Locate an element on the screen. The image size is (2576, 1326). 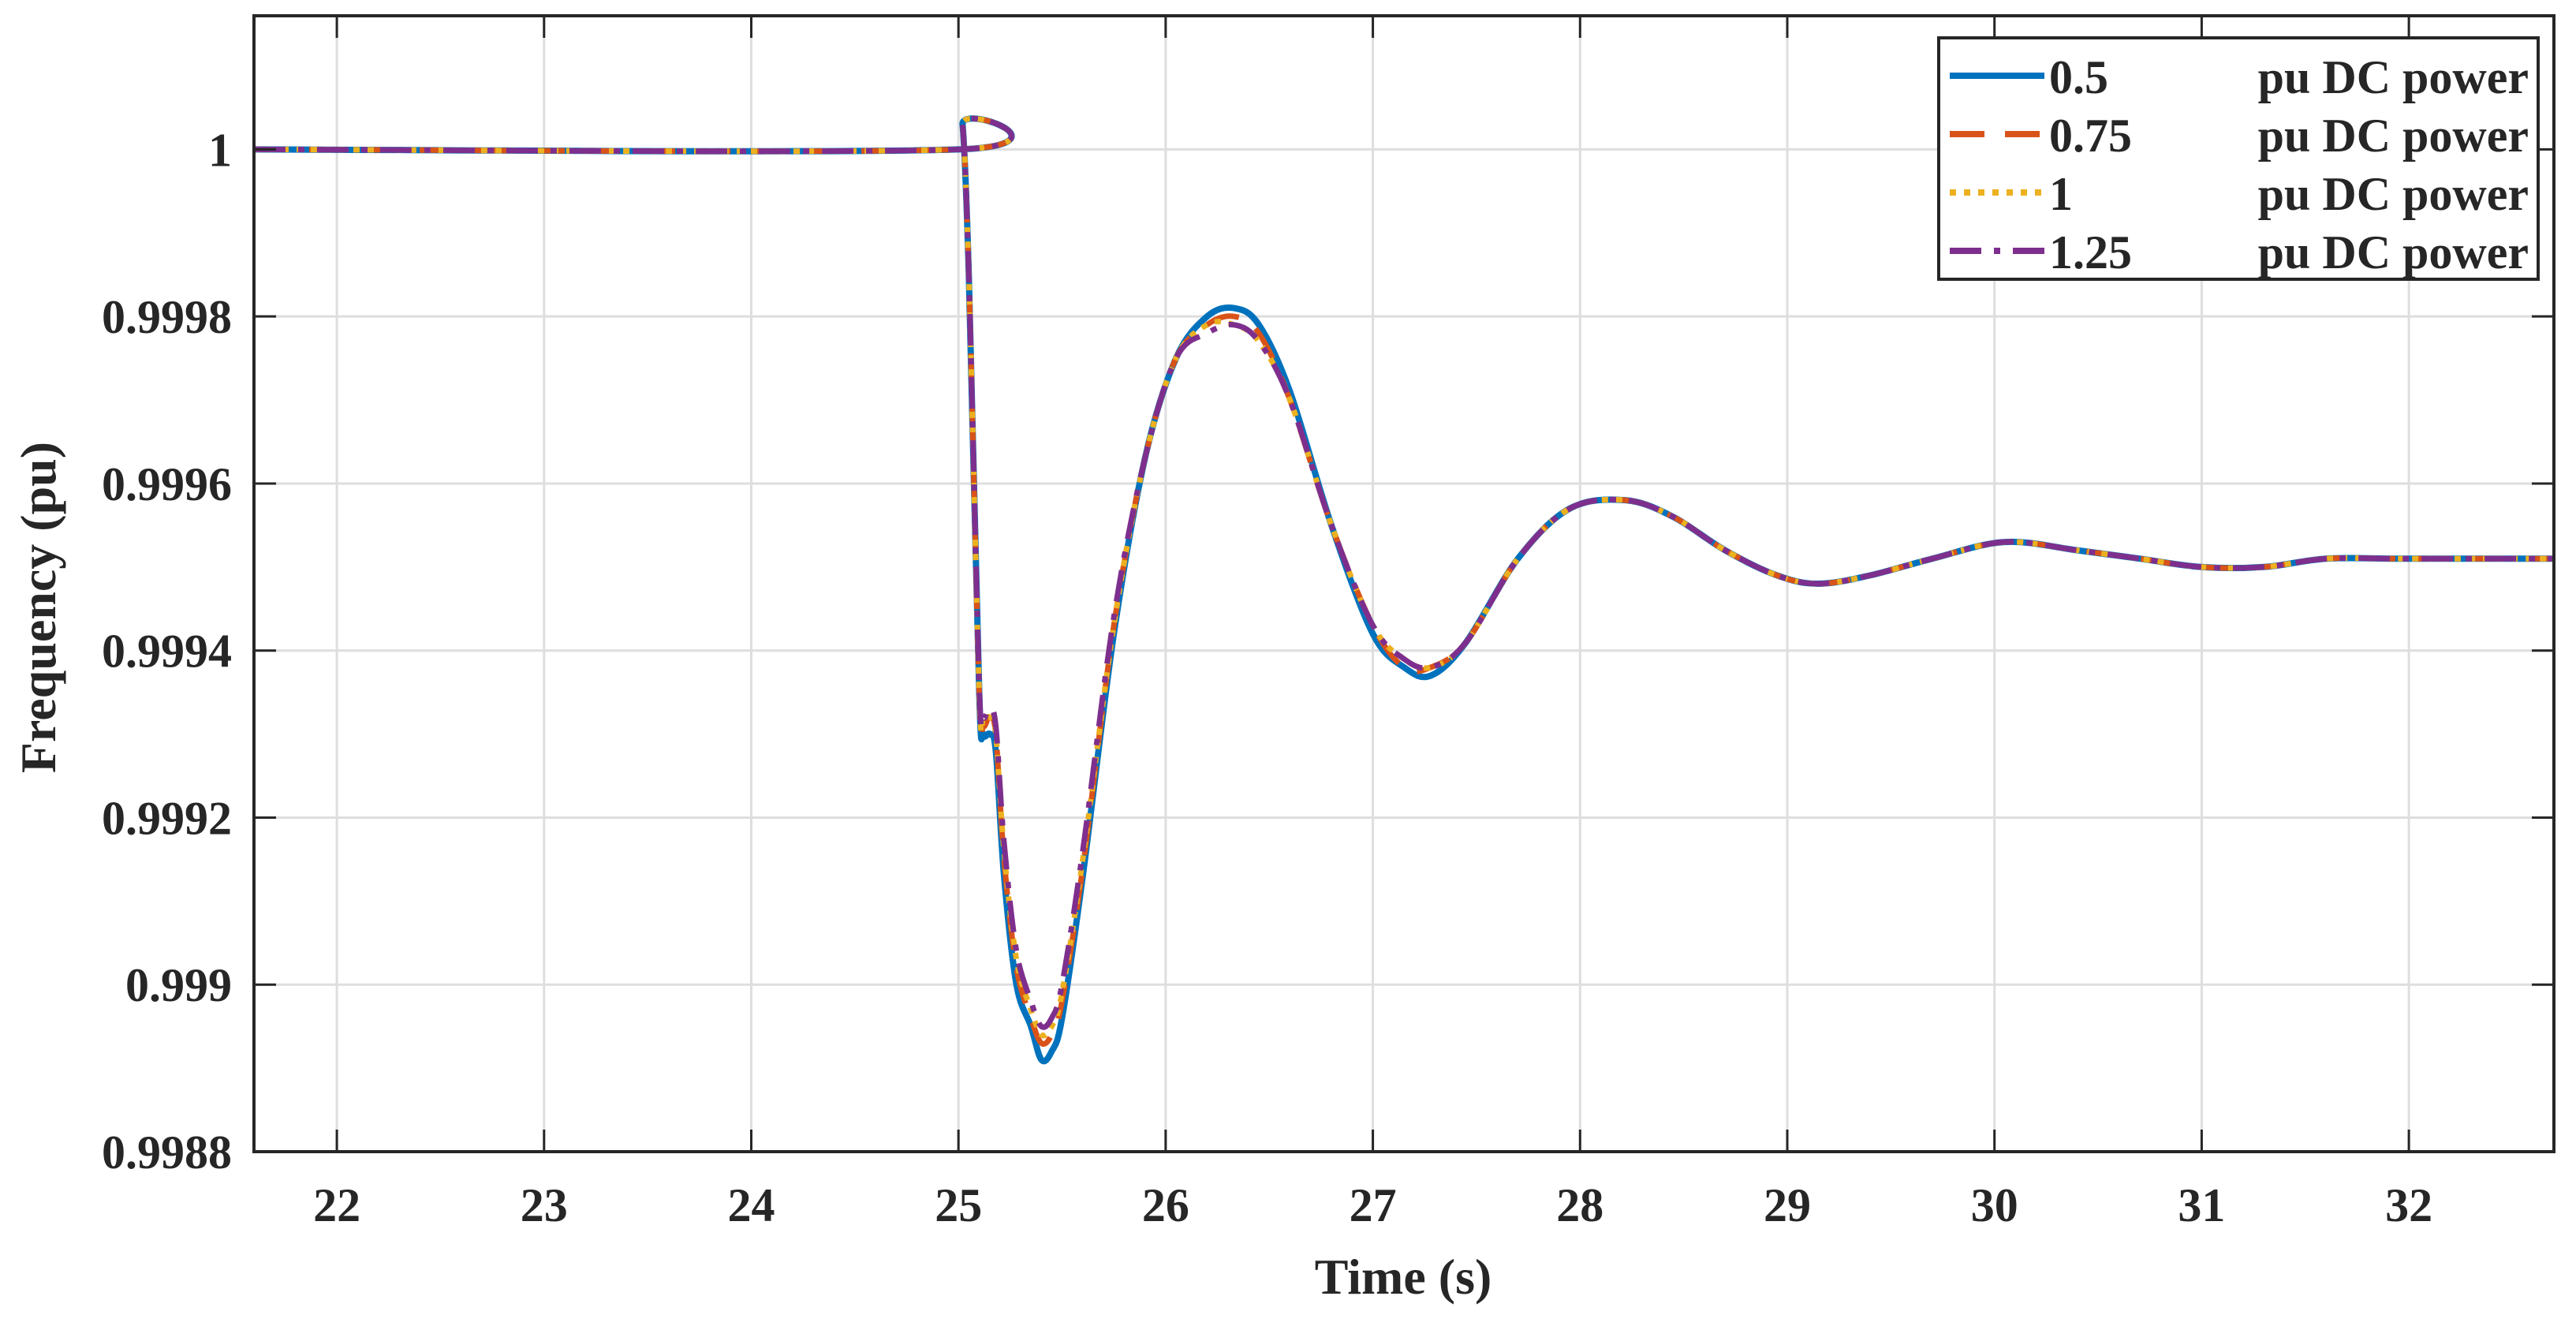
y-tick-label: 0.999 is located at coordinates (178, 985).